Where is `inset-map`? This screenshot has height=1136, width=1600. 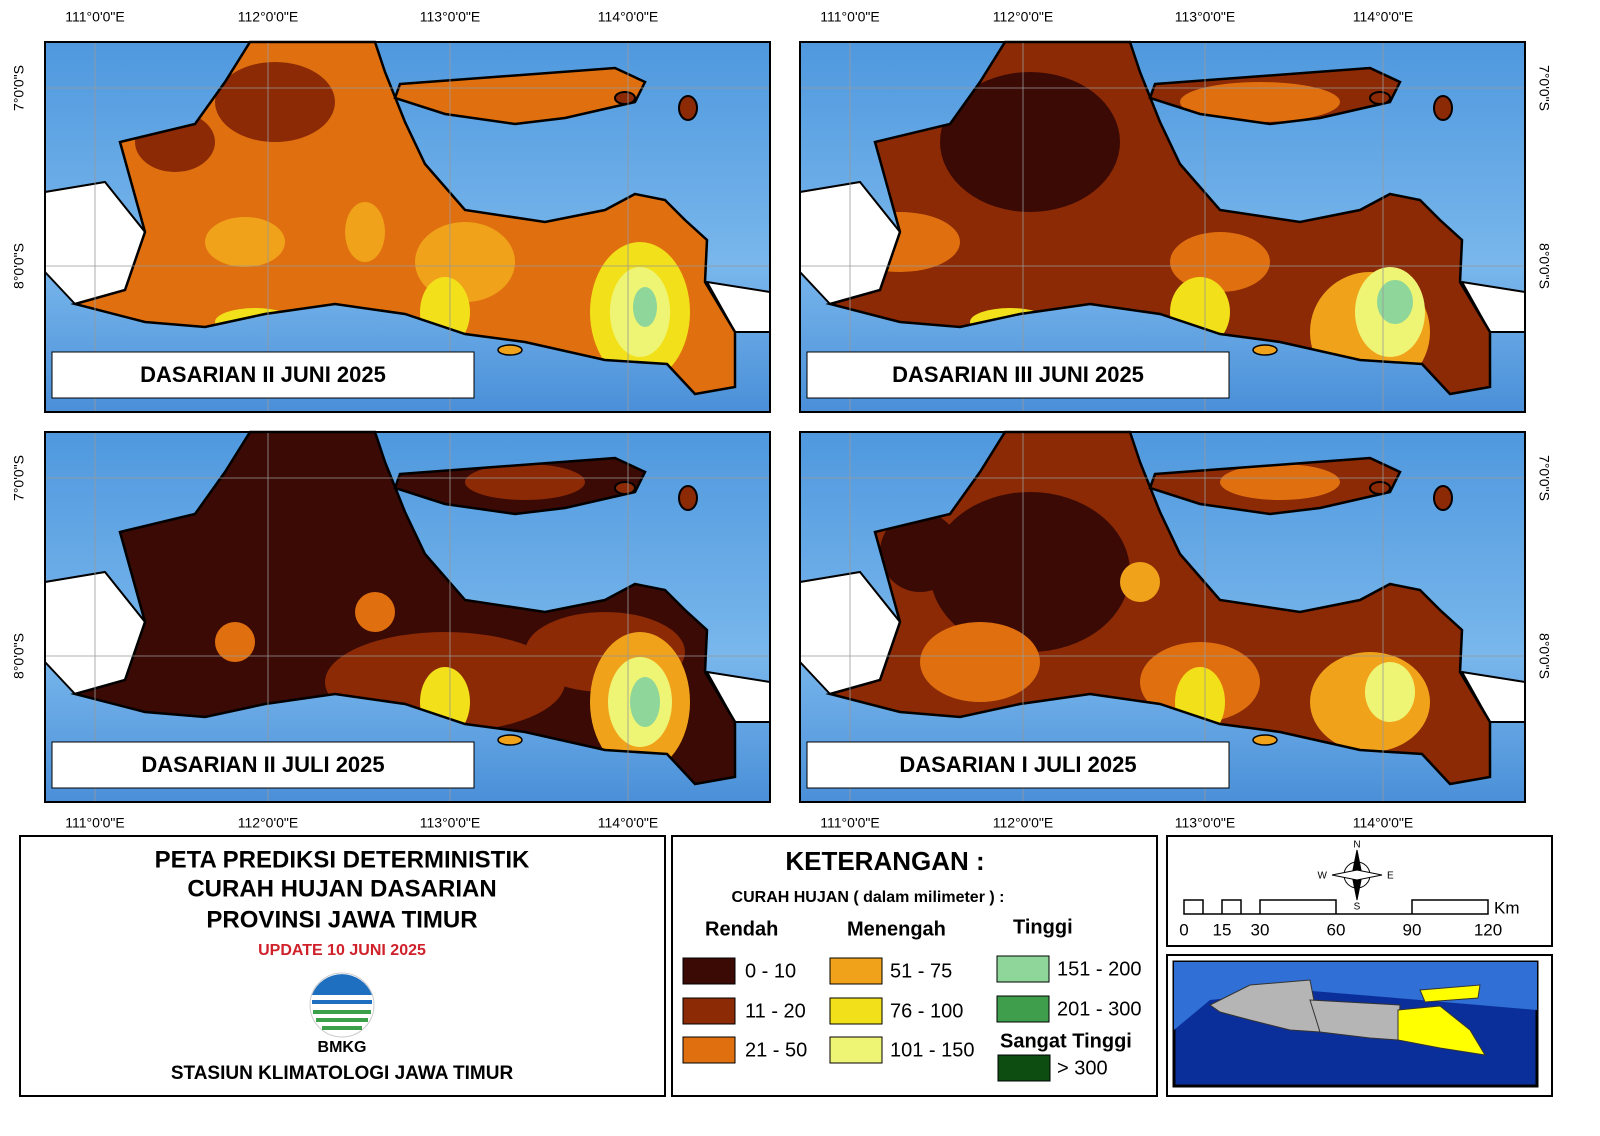
inset-map is located at coordinates (1355, 1024).